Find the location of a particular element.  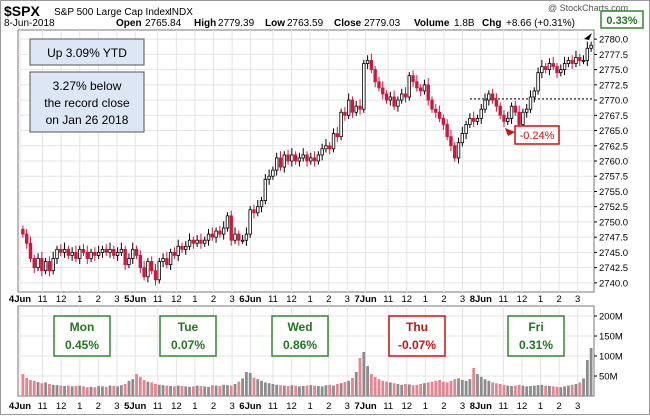

high-value: 2779.39 is located at coordinates (236, 23).